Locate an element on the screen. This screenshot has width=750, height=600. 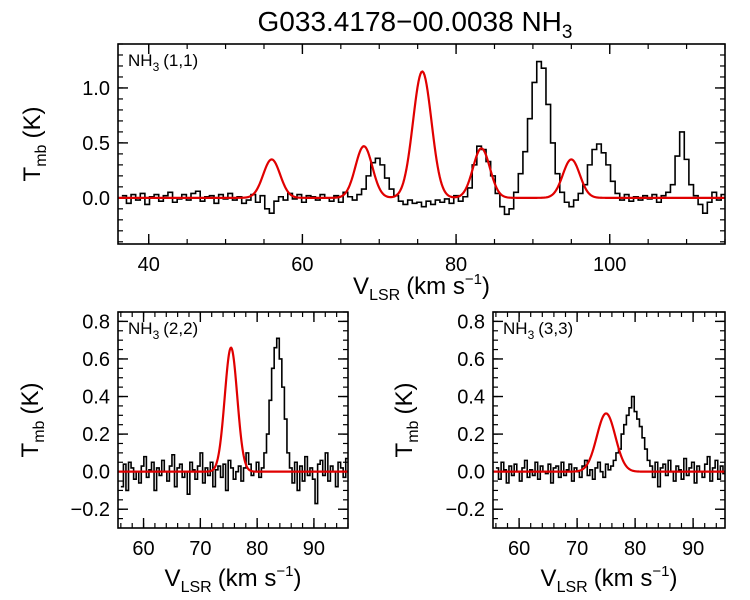
figure-title-subscript: 3 is located at coordinates (567, 32).